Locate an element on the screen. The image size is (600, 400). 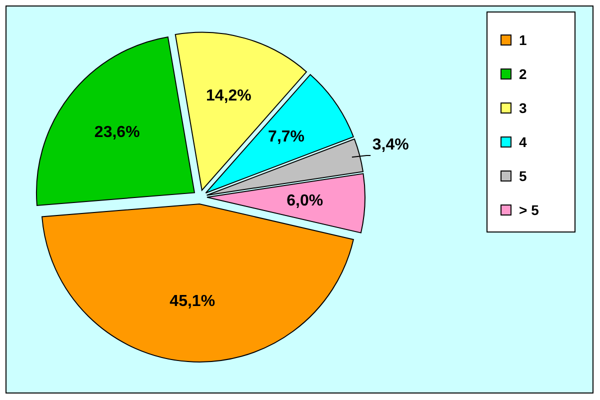
data-label: 23,6% is located at coordinates (117, 132).